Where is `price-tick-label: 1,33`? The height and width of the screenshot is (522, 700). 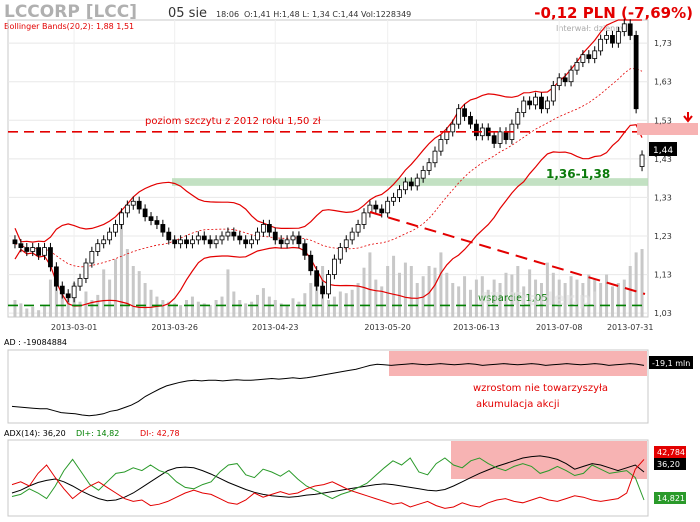 price-tick-label: 1,33 is located at coordinates (663, 197).